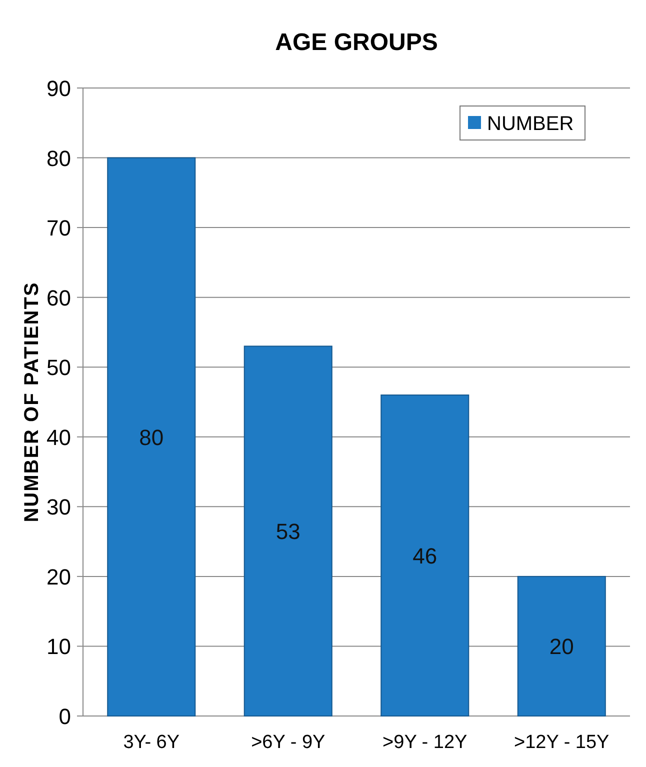 Image resolution: width=646 pixels, height=767 pixels. I want to click on x-tick-label: 3Y- 6Y, so click(151, 742).